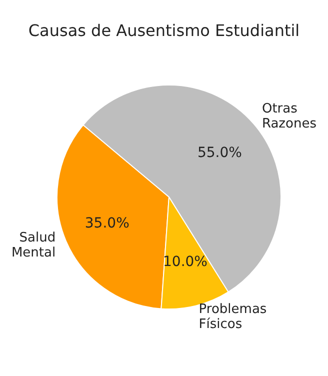 Image resolution: width=328 pixels, height=376 pixels. Describe the element at coordinates (33, 245) in the screenshot. I see `slice-label: Salud Mental` at that location.